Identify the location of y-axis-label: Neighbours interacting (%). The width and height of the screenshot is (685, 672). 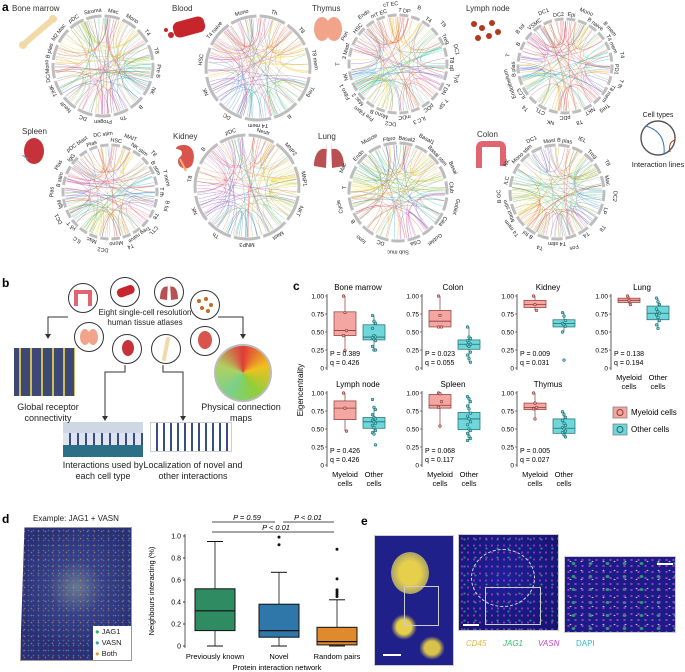
(151, 590).